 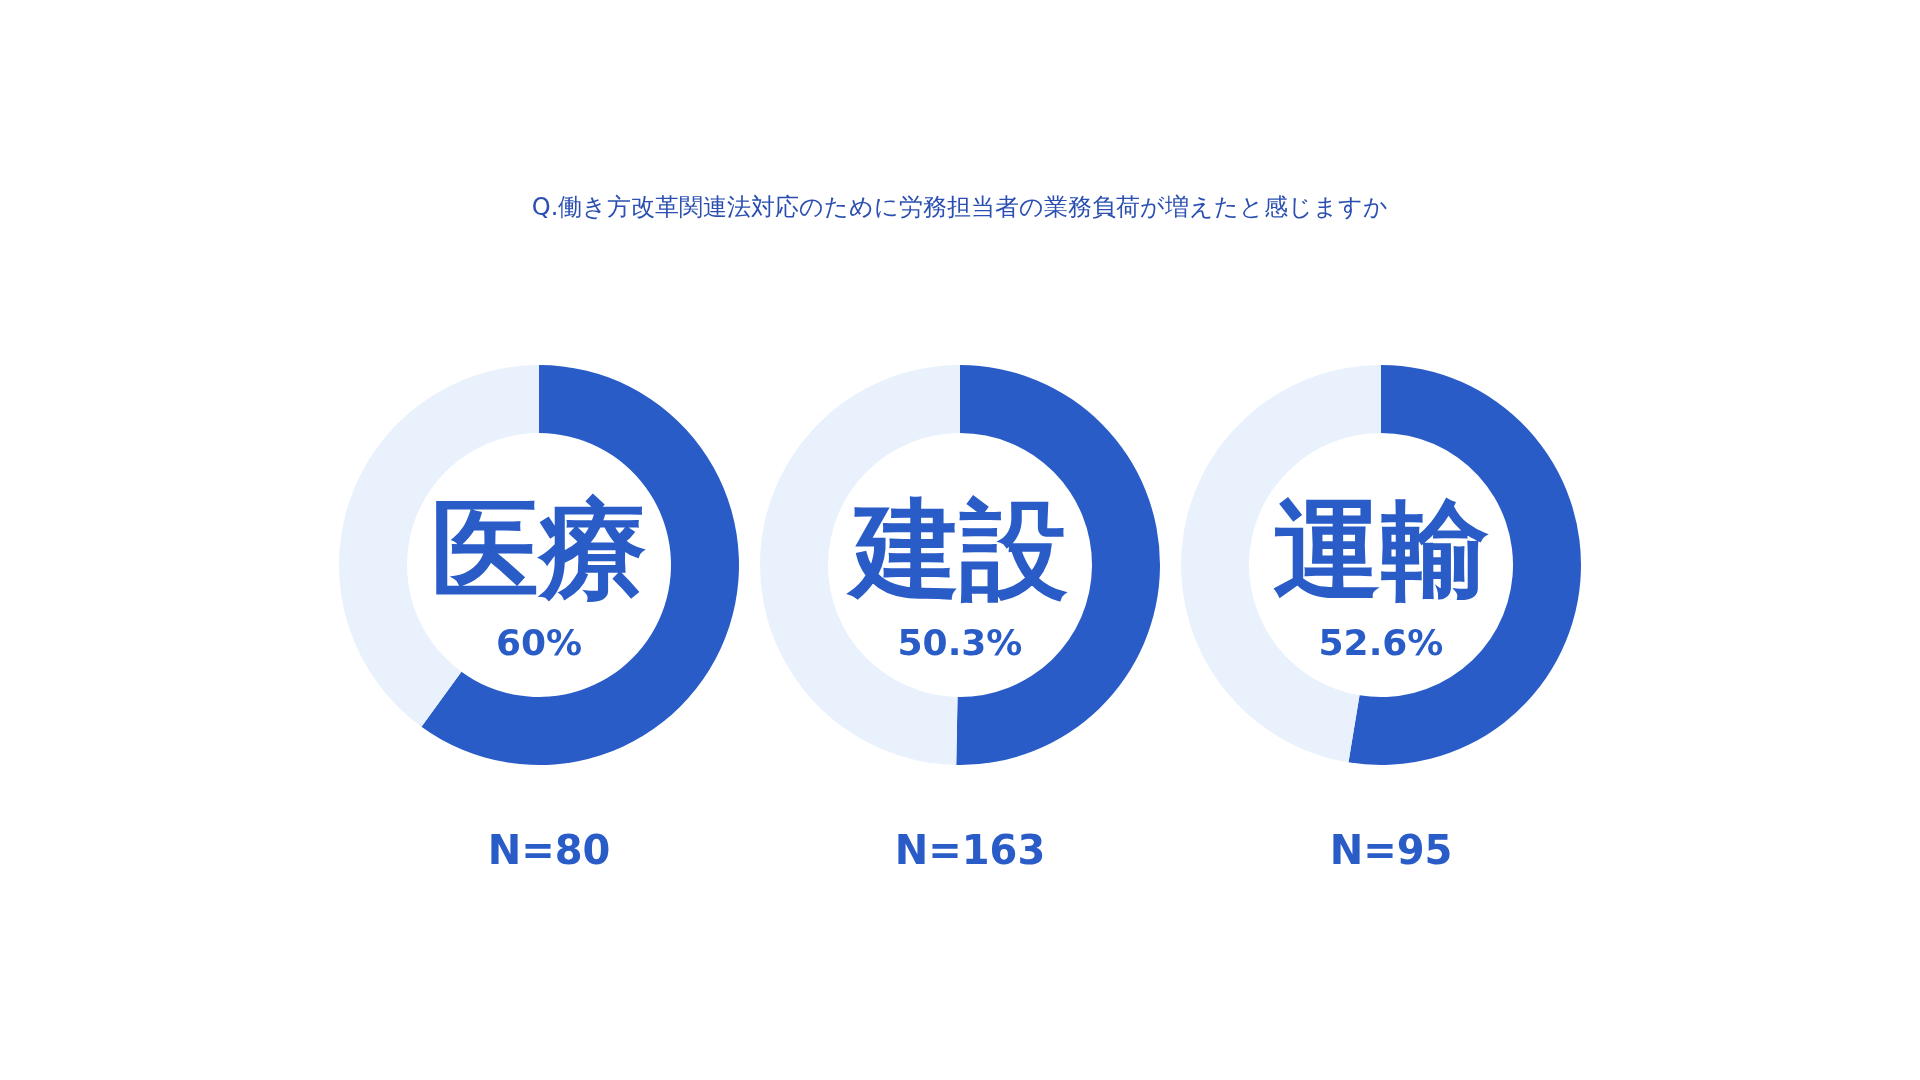 I want to click on text: N=95, so click(x=1391, y=850).